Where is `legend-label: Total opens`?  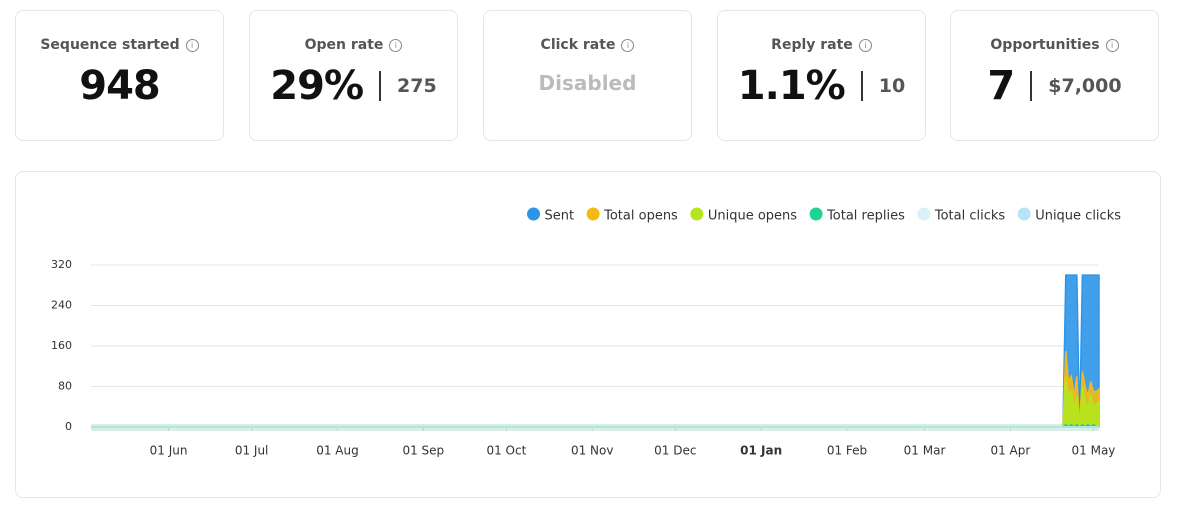 legend-label: Total opens is located at coordinates (640, 216).